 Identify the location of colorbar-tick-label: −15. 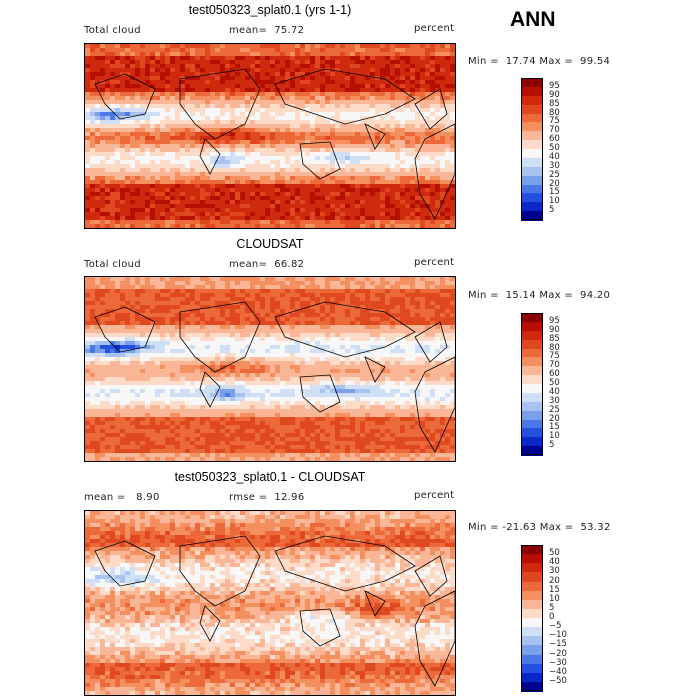
(558, 644).